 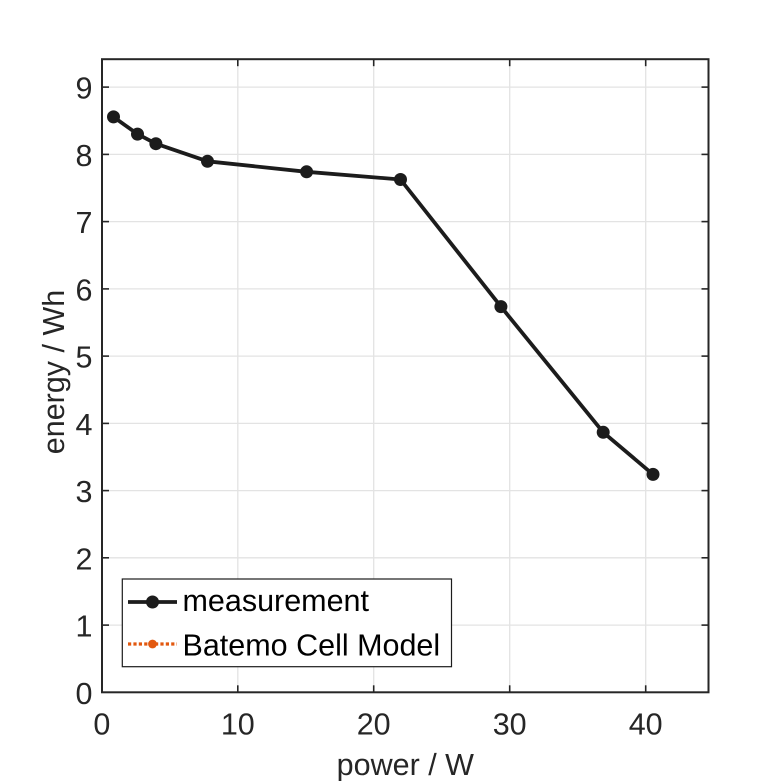 What do you see at coordinates (84, 358) in the screenshot?
I see `svg-text: 5` at bounding box center [84, 358].